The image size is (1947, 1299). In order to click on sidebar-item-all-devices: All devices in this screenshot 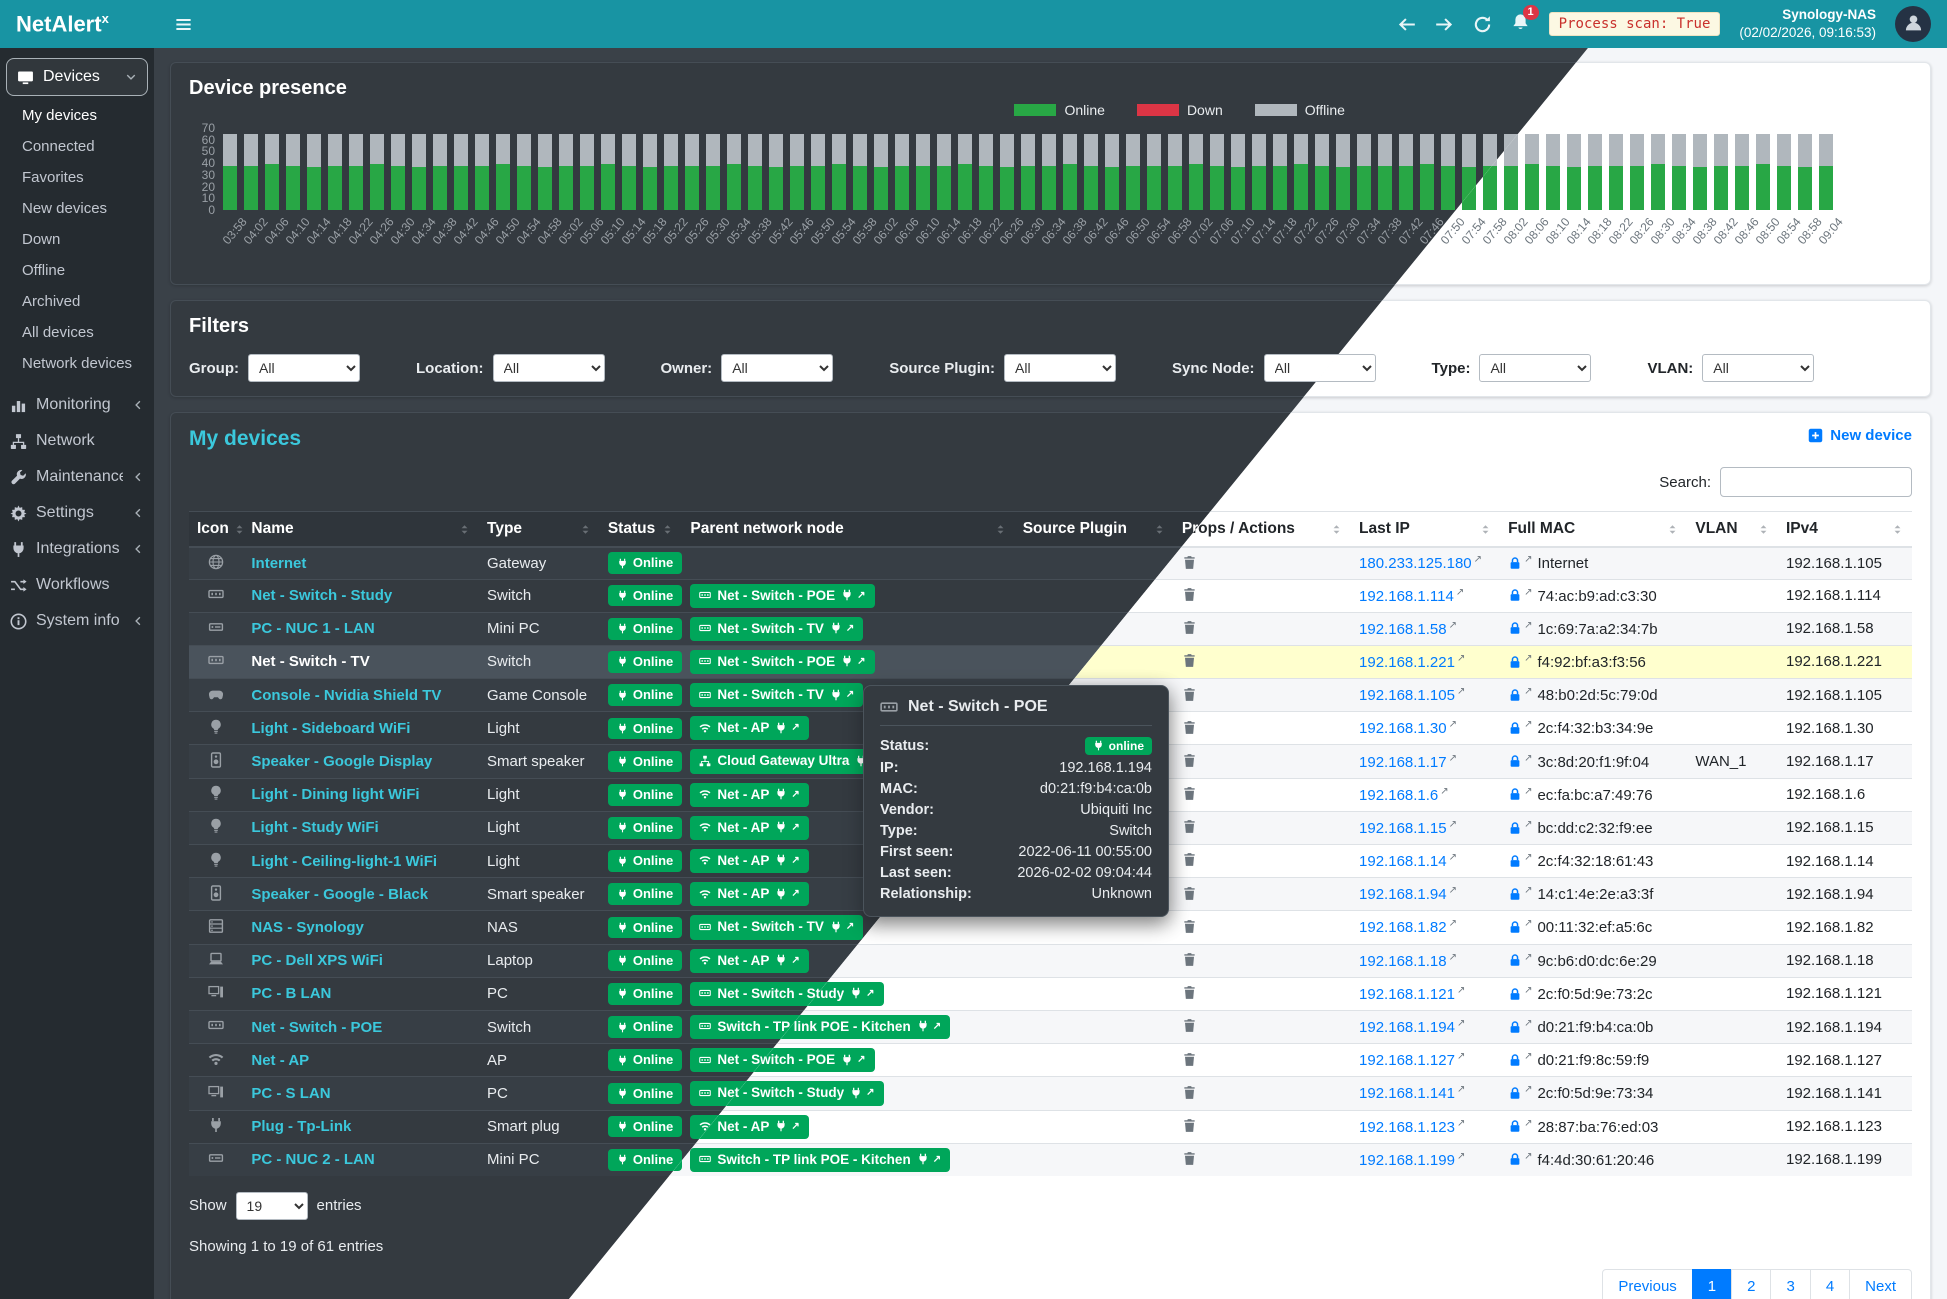, I will do `click(58, 332)`.